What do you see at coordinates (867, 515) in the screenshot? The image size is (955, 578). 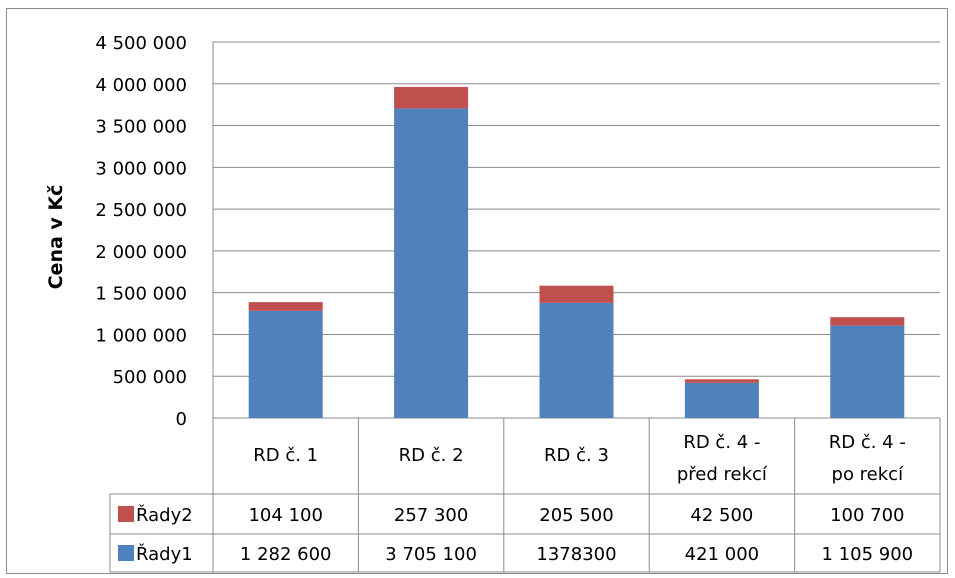 I see `table-value: 100 700` at bounding box center [867, 515].